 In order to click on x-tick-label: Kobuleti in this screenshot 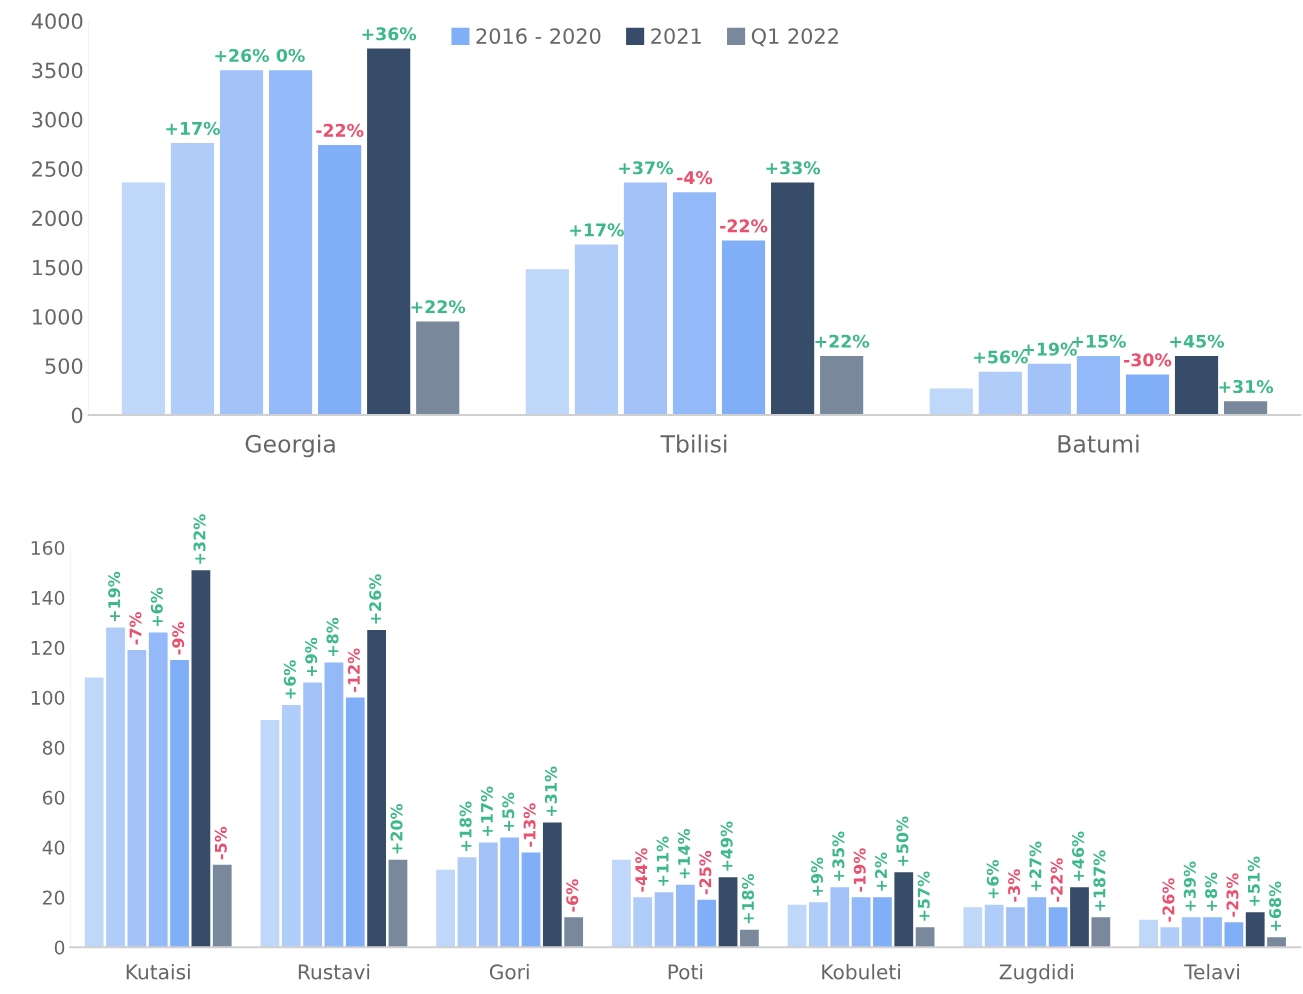, I will do `click(861, 971)`.